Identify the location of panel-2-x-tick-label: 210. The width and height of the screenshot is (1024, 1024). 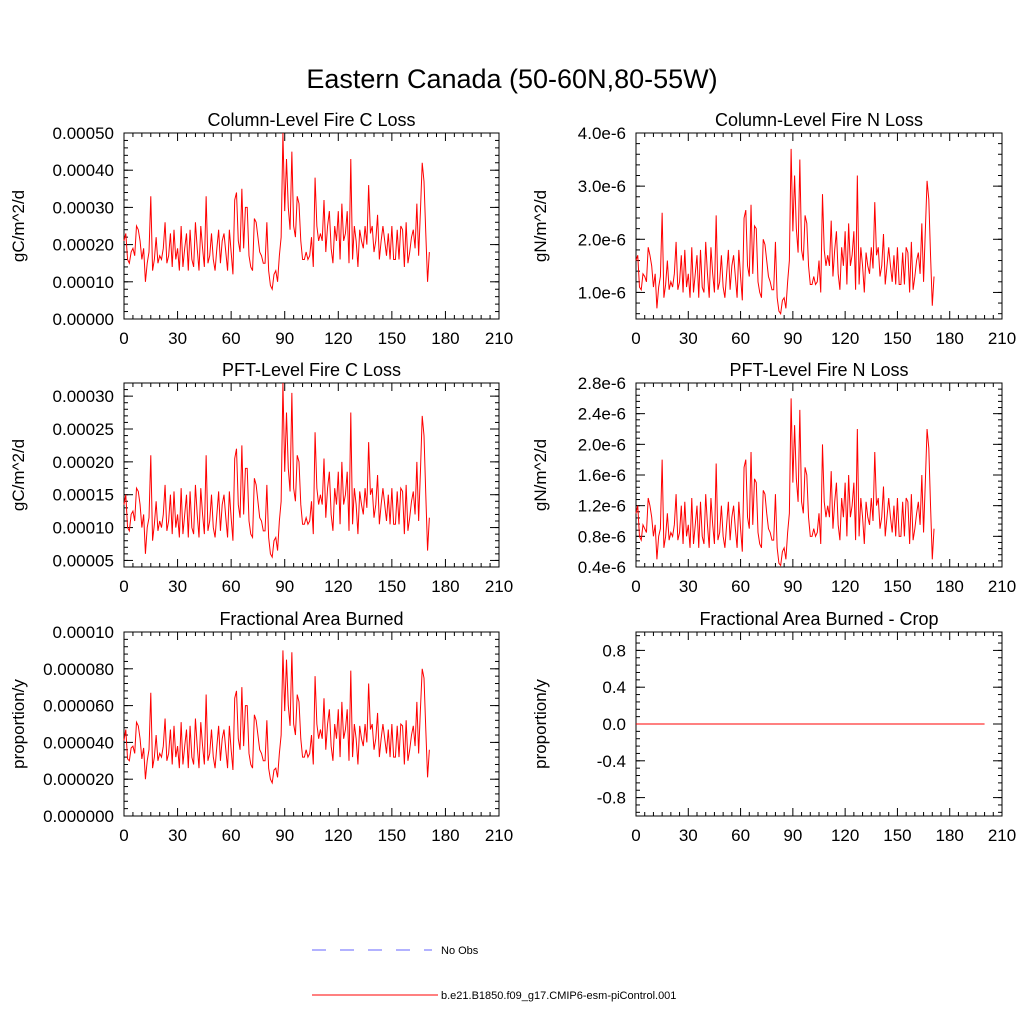
(1002, 338).